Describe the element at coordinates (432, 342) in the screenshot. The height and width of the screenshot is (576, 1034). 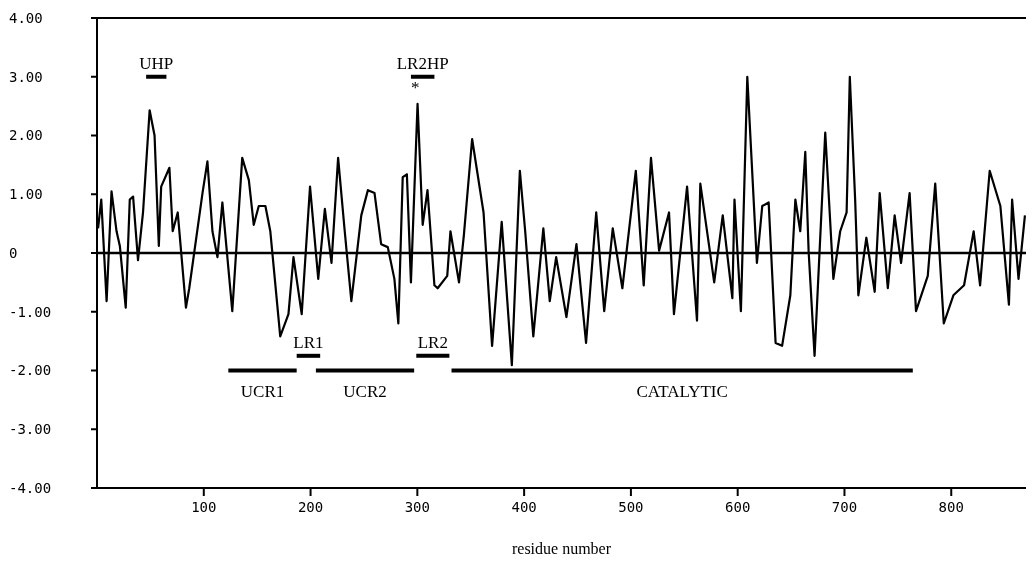
I see `annotation: LR2` at that location.